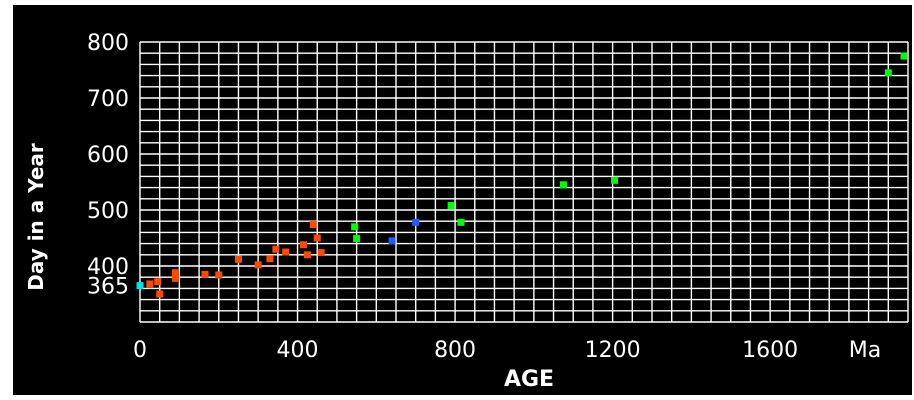 The height and width of the screenshot is (400, 914). What do you see at coordinates (108, 99) in the screenshot?
I see `y-tick-label: 700` at bounding box center [108, 99].